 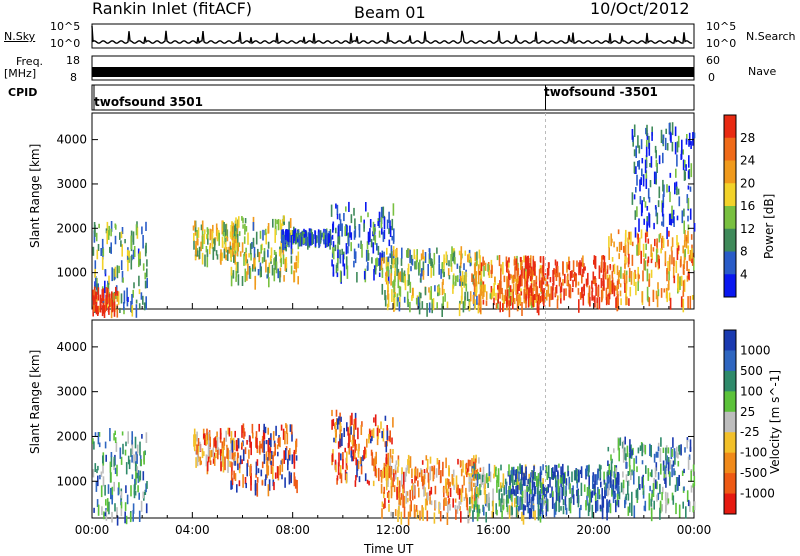 What do you see at coordinates (601, 92) in the screenshot?
I see `cpid-mark-2: twofsound -3501` at bounding box center [601, 92].